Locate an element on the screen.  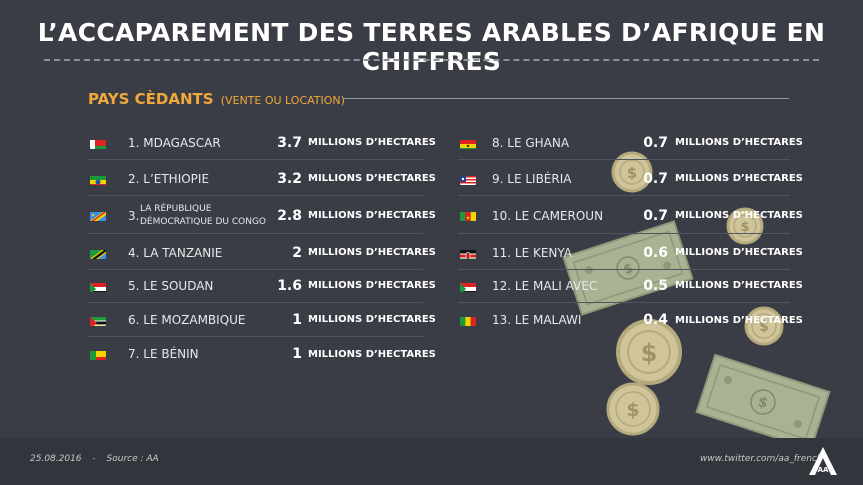
section-header: PAYS CÈDANTS (VENTE OU LOCATION) is located at coordinates (216, 98).